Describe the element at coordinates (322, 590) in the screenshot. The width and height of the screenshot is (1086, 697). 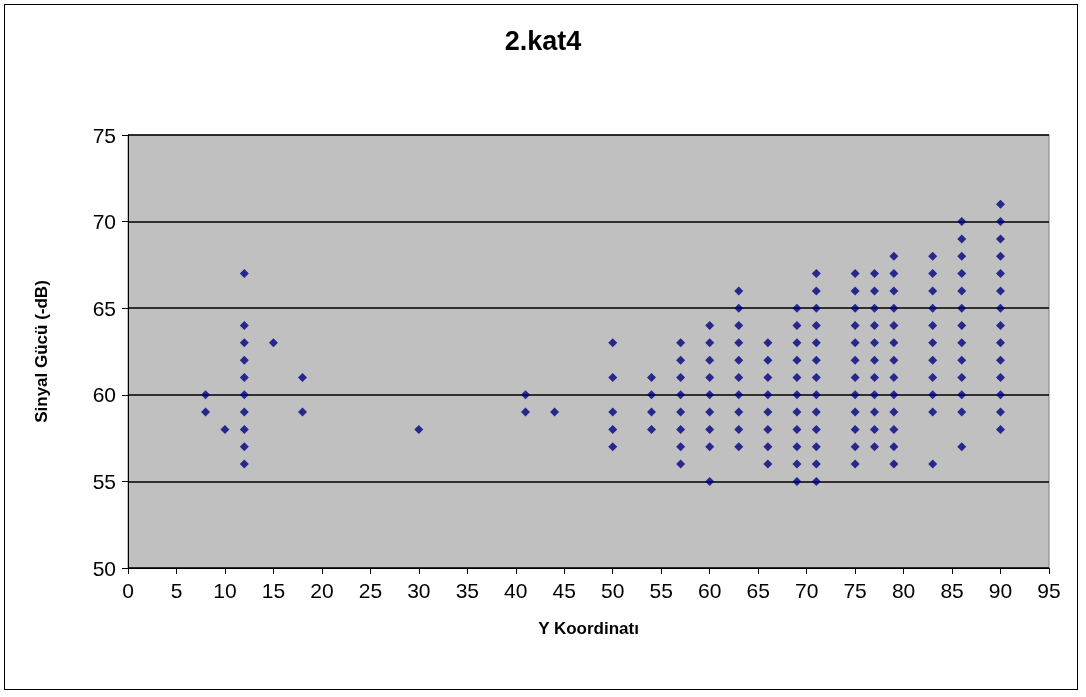
I see `x-tick-label: 20` at that location.